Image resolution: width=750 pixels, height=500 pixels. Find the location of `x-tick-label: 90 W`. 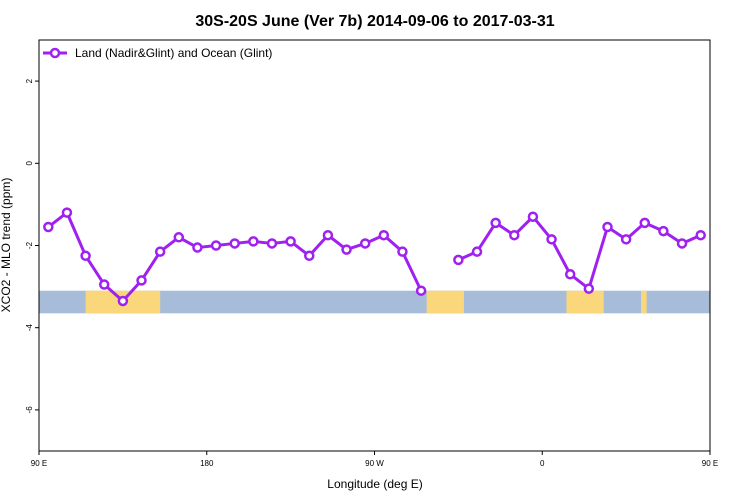

x-tick-label: 90 W is located at coordinates (374, 463).